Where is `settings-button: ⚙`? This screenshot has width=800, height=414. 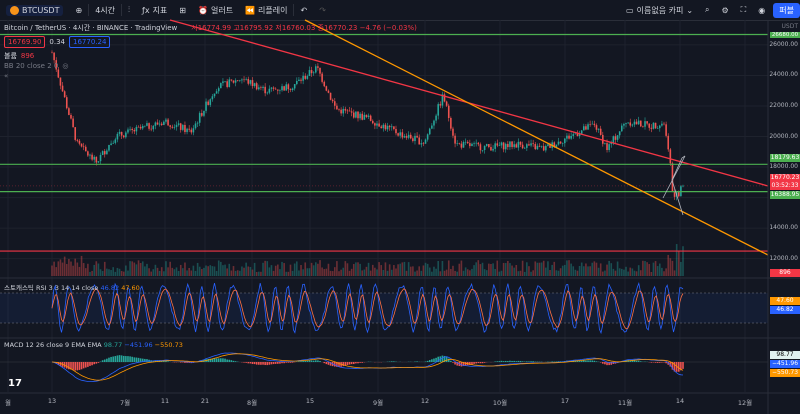 settings-button: ⚙ is located at coordinates (725, 10).